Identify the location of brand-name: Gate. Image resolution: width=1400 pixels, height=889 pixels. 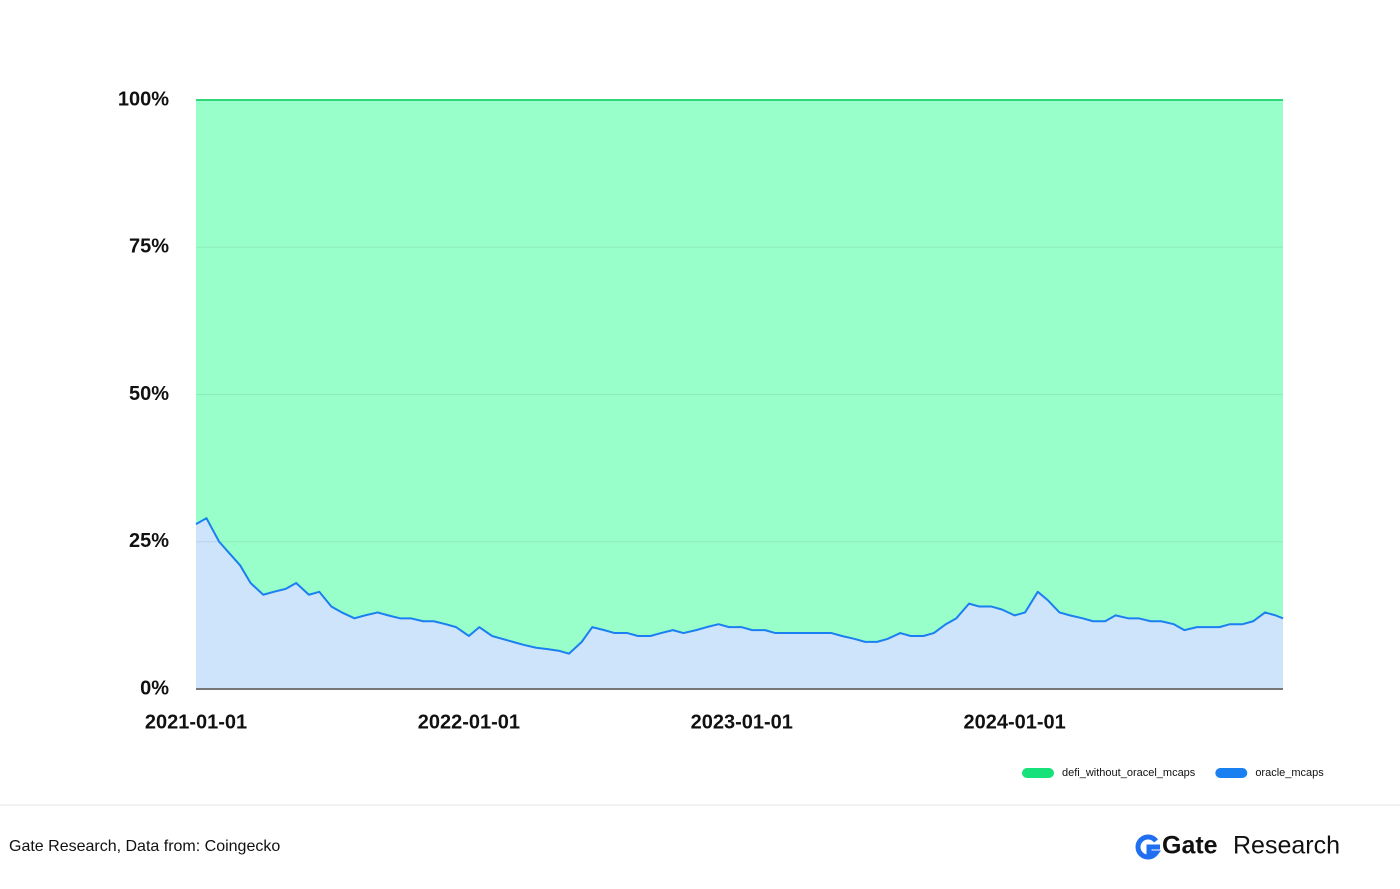
(1190, 846).